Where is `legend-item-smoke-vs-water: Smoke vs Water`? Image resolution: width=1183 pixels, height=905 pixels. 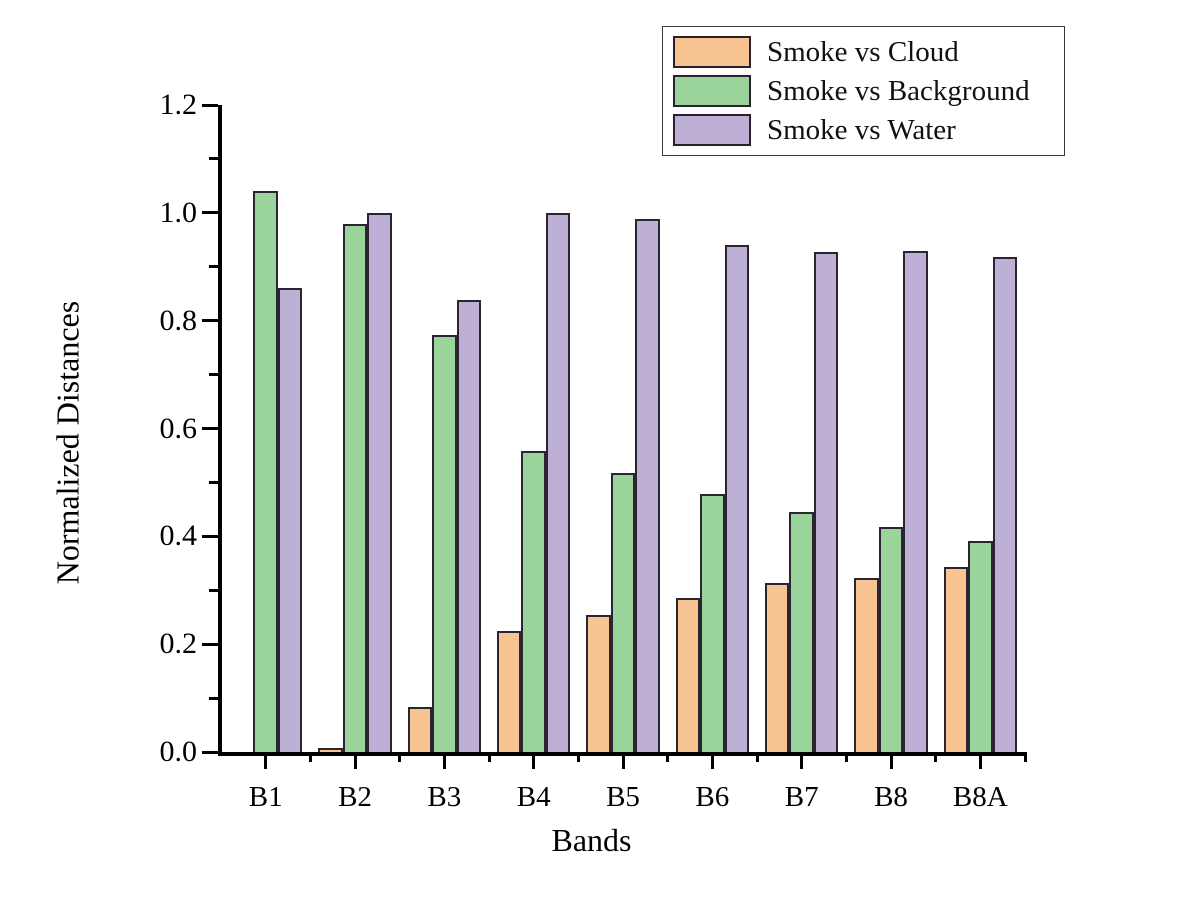 legend-item-smoke-vs-water: Smoke vs Water is located at coordinates (863, 130).